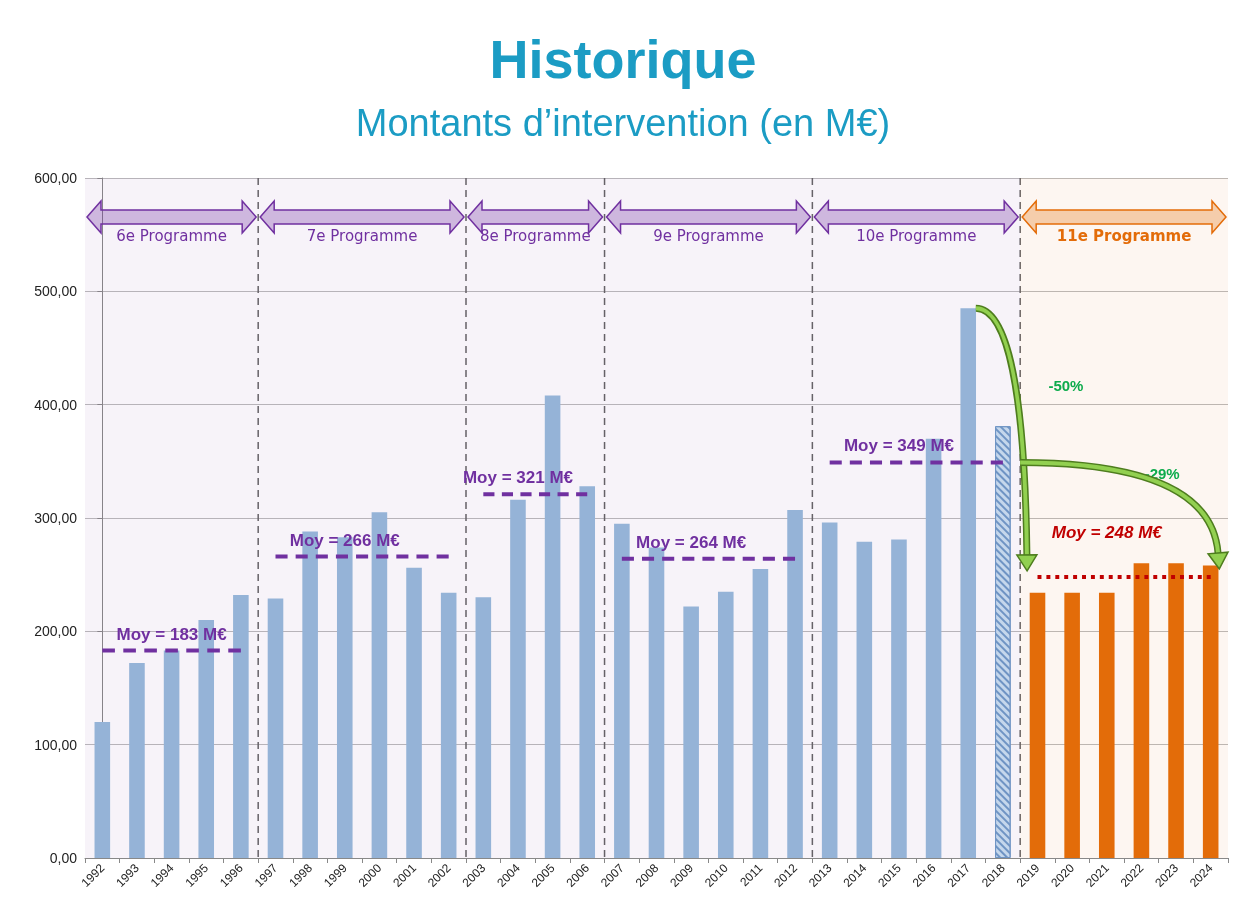  I want to click on band-label: 10e Programme, so click(916, 235).